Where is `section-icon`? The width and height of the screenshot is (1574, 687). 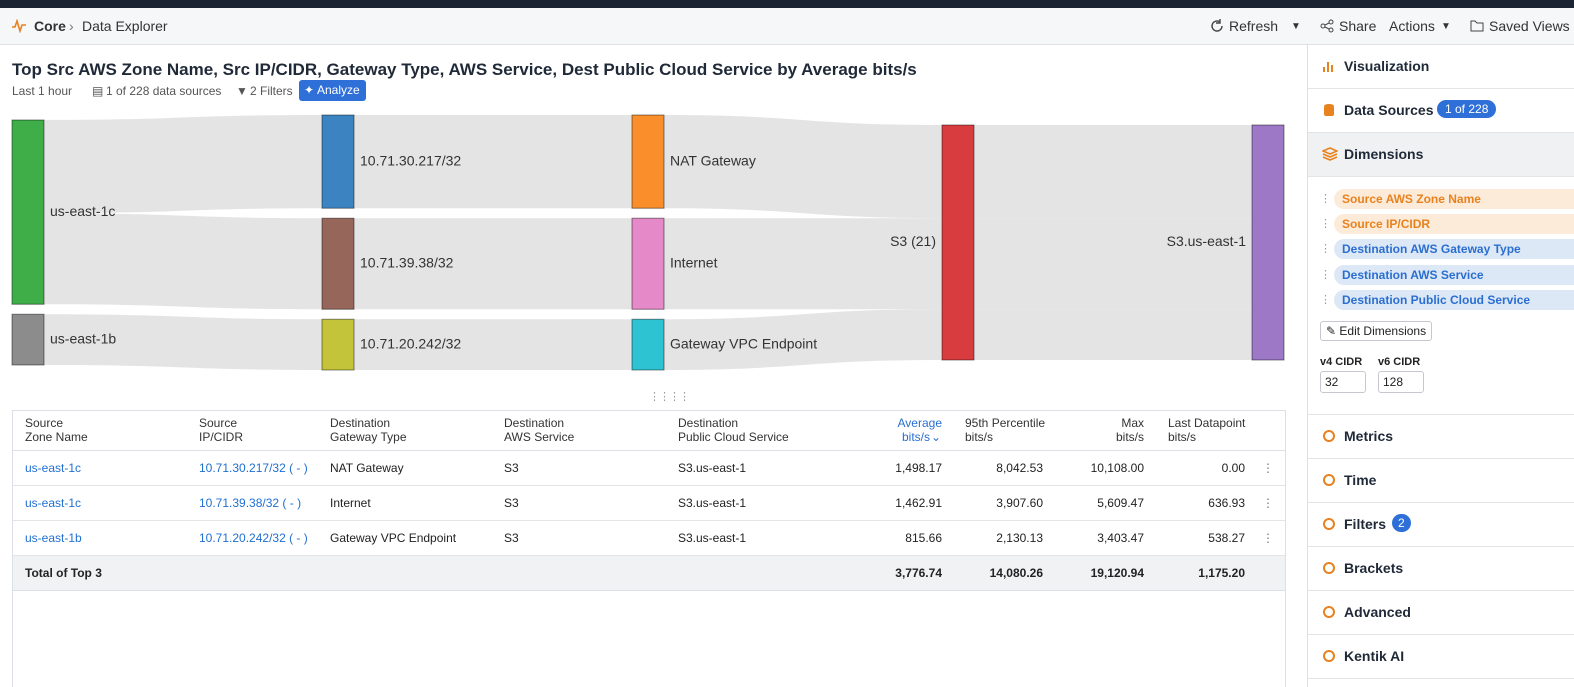
section-icon is located at coordinates (1329, 568).